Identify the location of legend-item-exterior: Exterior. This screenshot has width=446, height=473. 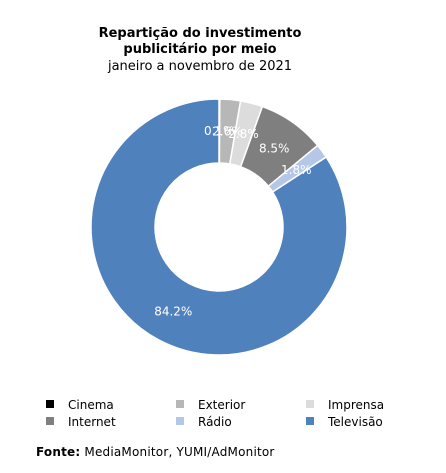
(210, 405).